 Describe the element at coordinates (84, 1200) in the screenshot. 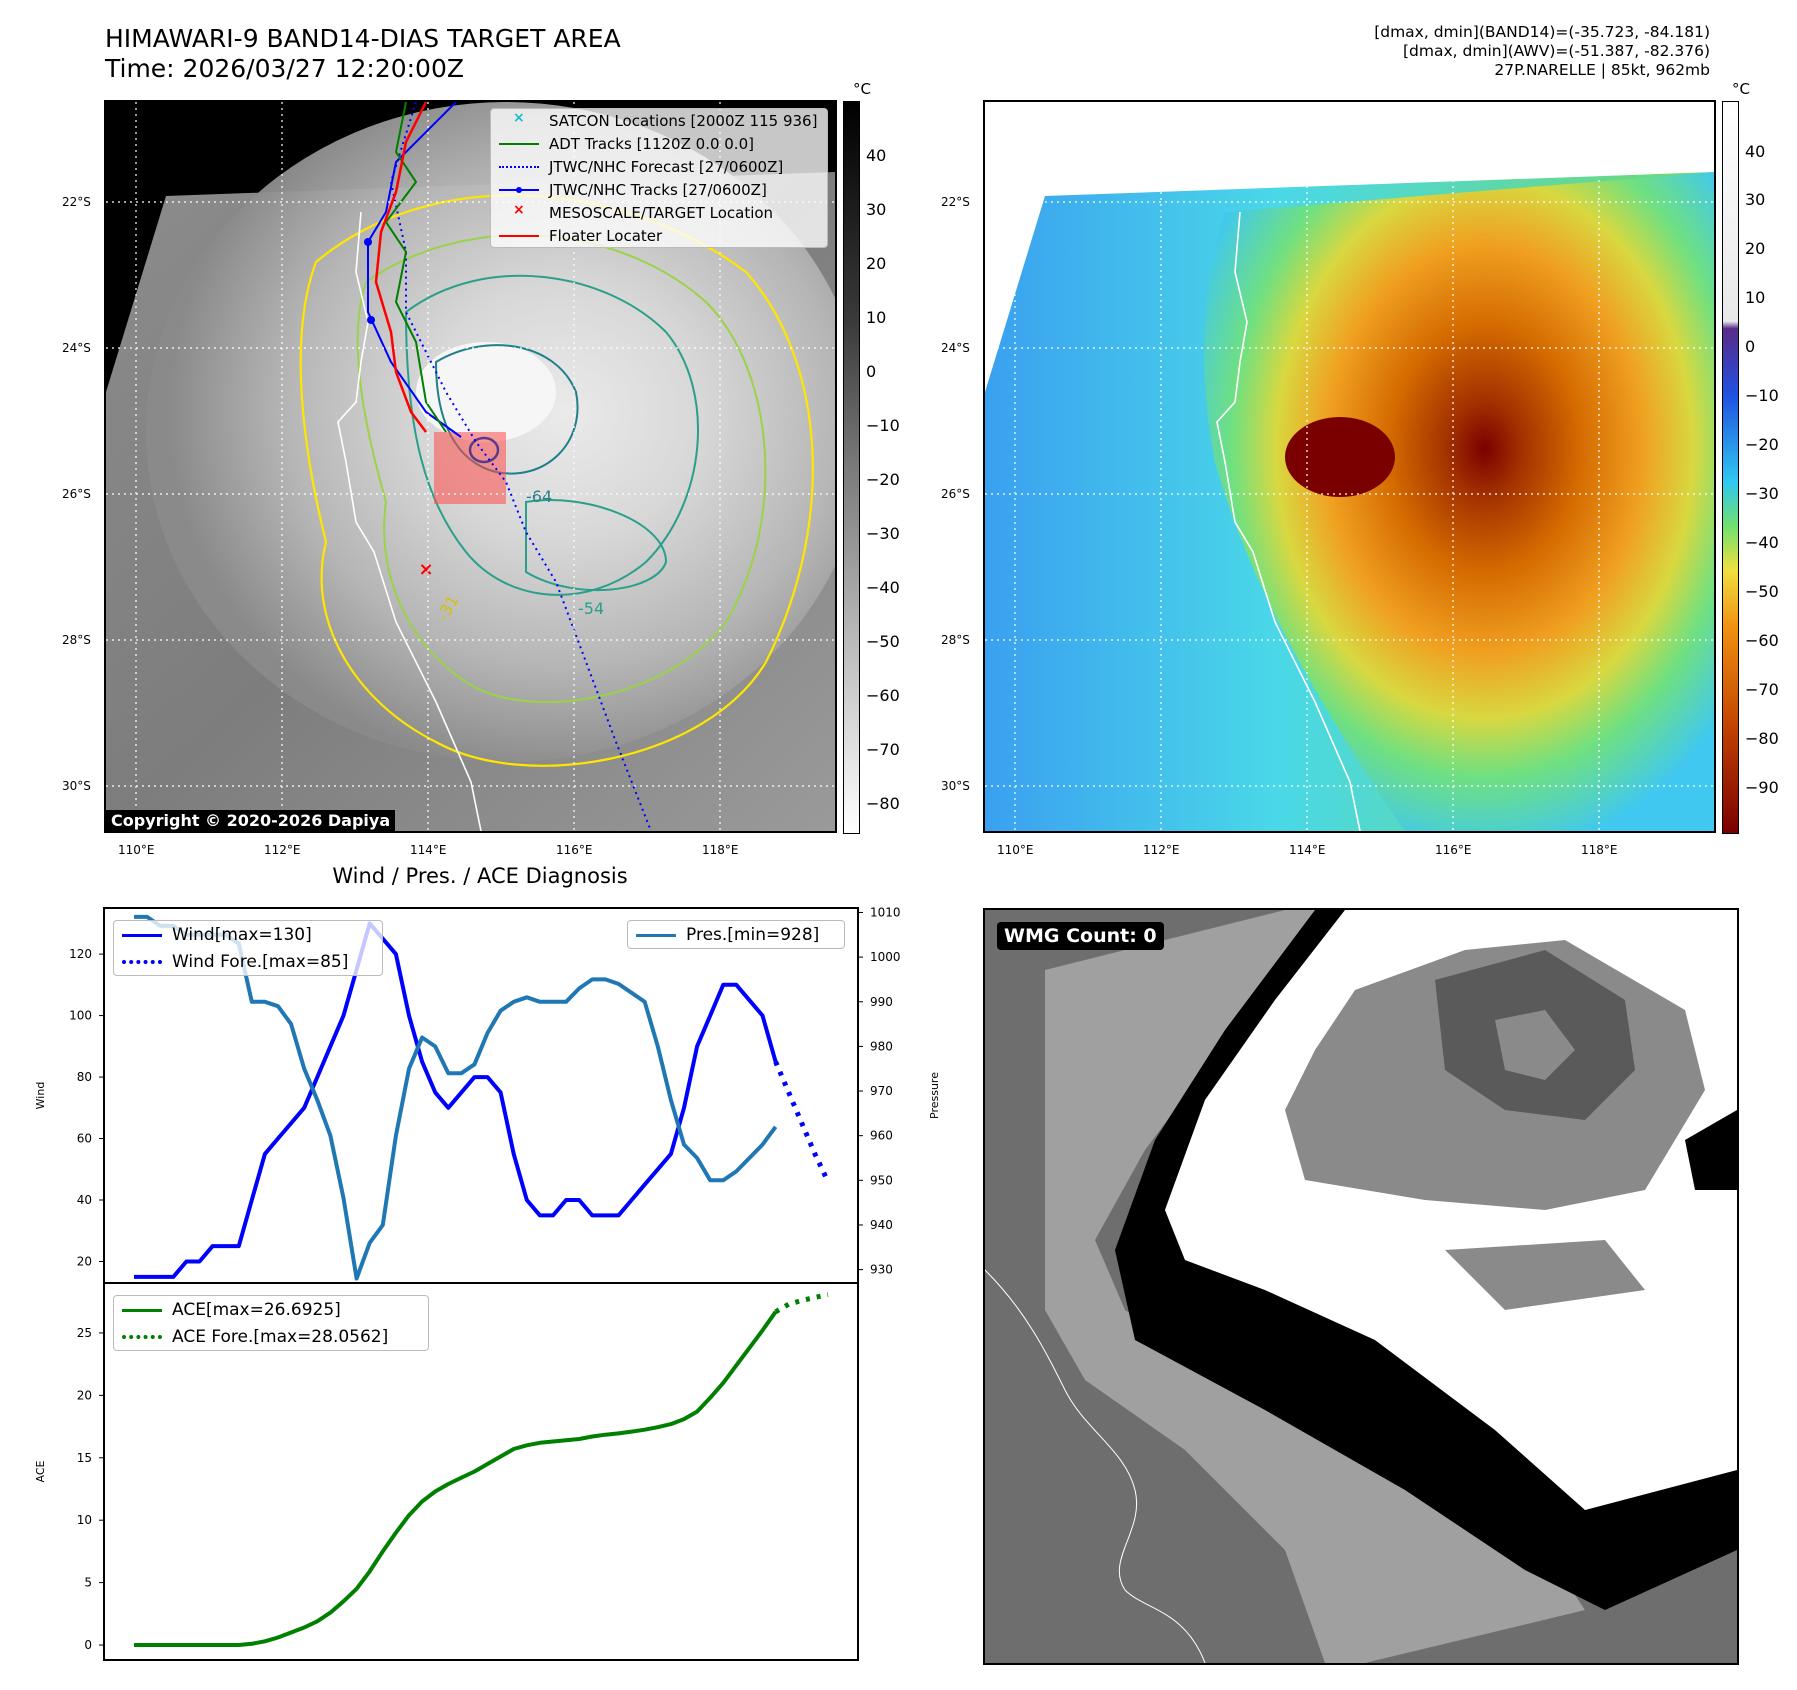

I see `y-tick-label: 40` at that location.